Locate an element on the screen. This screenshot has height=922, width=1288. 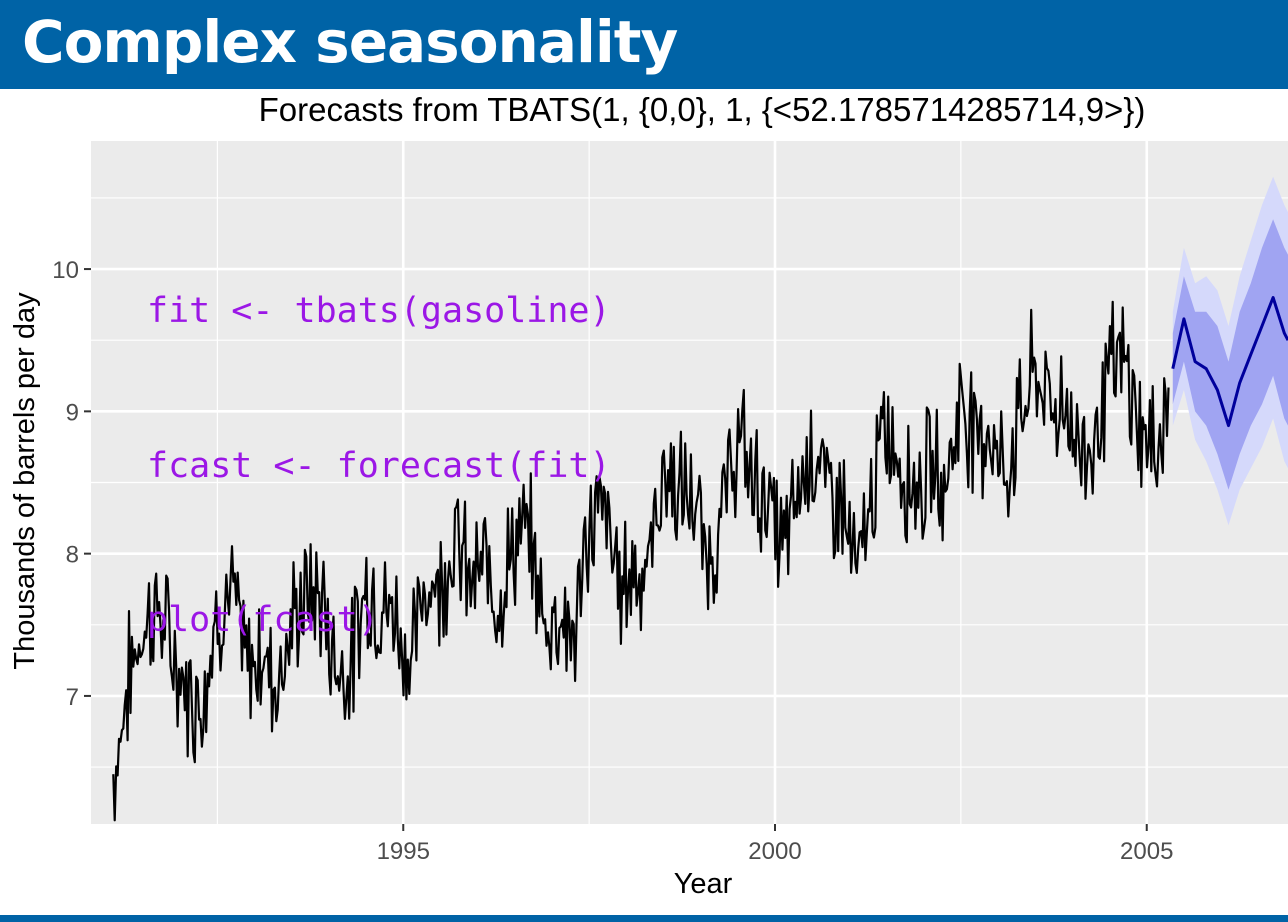
x-axis-label: Year is located at coordinates (703, 884).